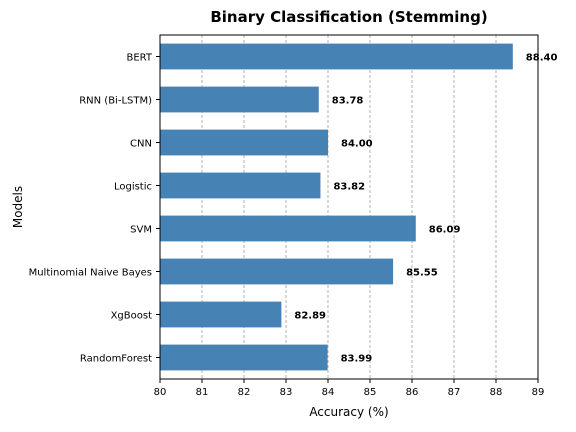  Describe the element at coordinates (542, 58) in the screenshot. I see `value-label: 88.40` at that location.